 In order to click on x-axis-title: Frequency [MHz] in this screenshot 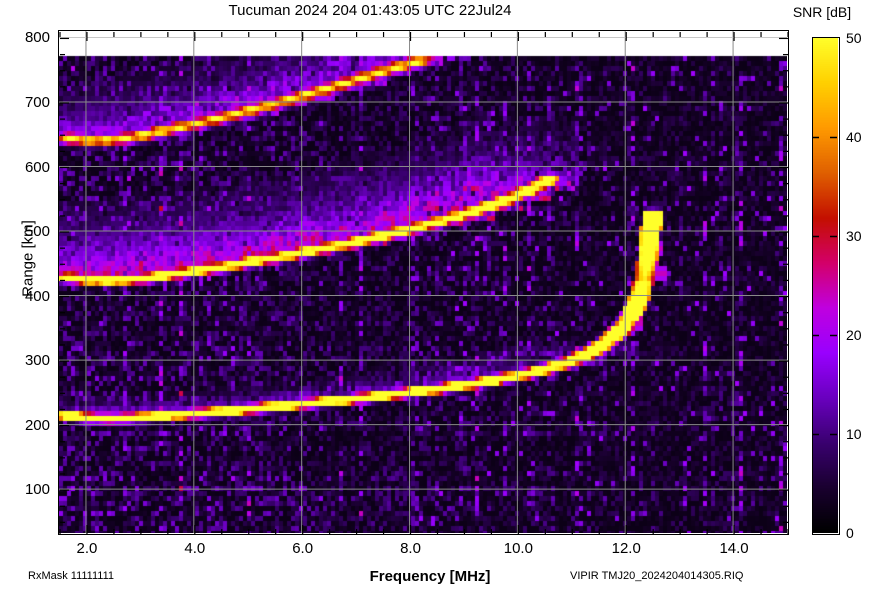, I will do `click(430, 576)`.